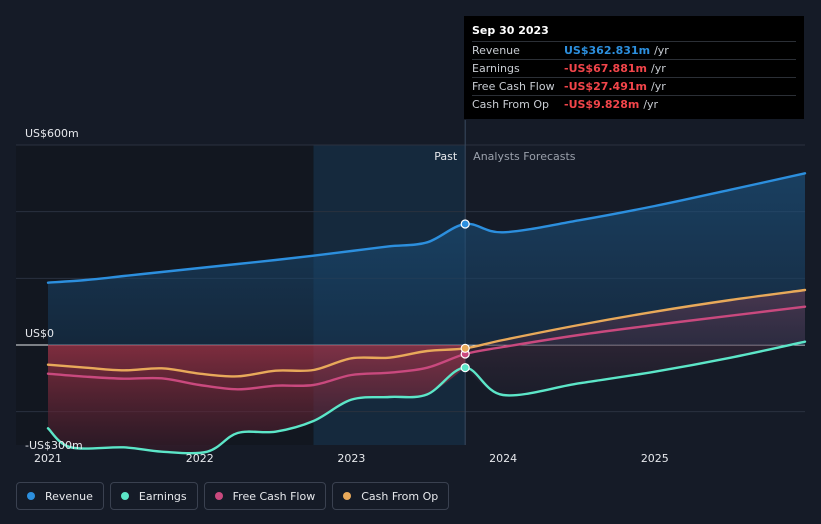 Image resolution: width=821 pixels, height=524 pixels. I want to click on legend-item-free-cash-flow: Free Cash Flow, so click(265, 496).